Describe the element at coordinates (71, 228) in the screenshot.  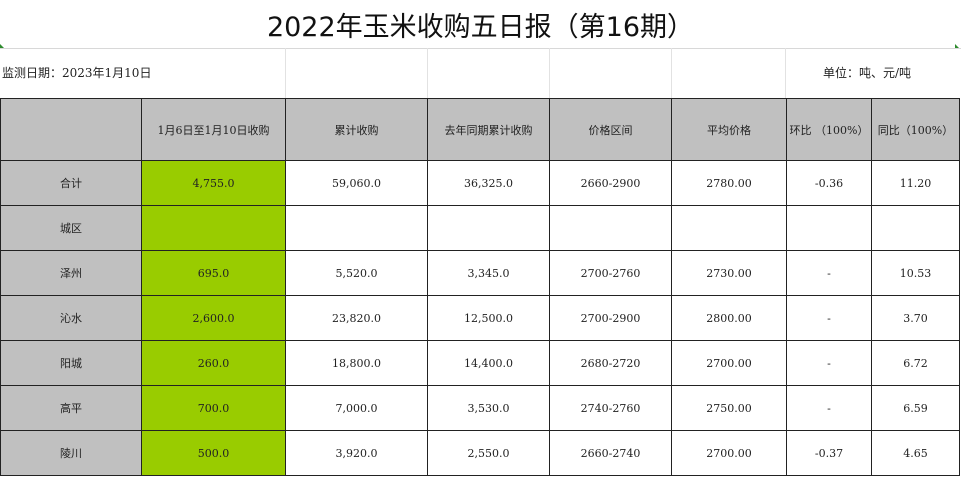
I see `row-name: 城区` at that location.